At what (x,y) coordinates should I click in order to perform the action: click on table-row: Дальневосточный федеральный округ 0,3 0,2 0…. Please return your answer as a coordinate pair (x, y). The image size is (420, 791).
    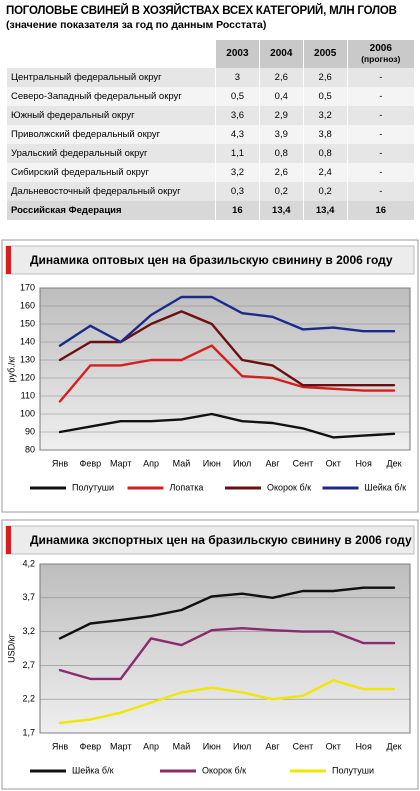
    Looking at the image, I should click on (210, 191).